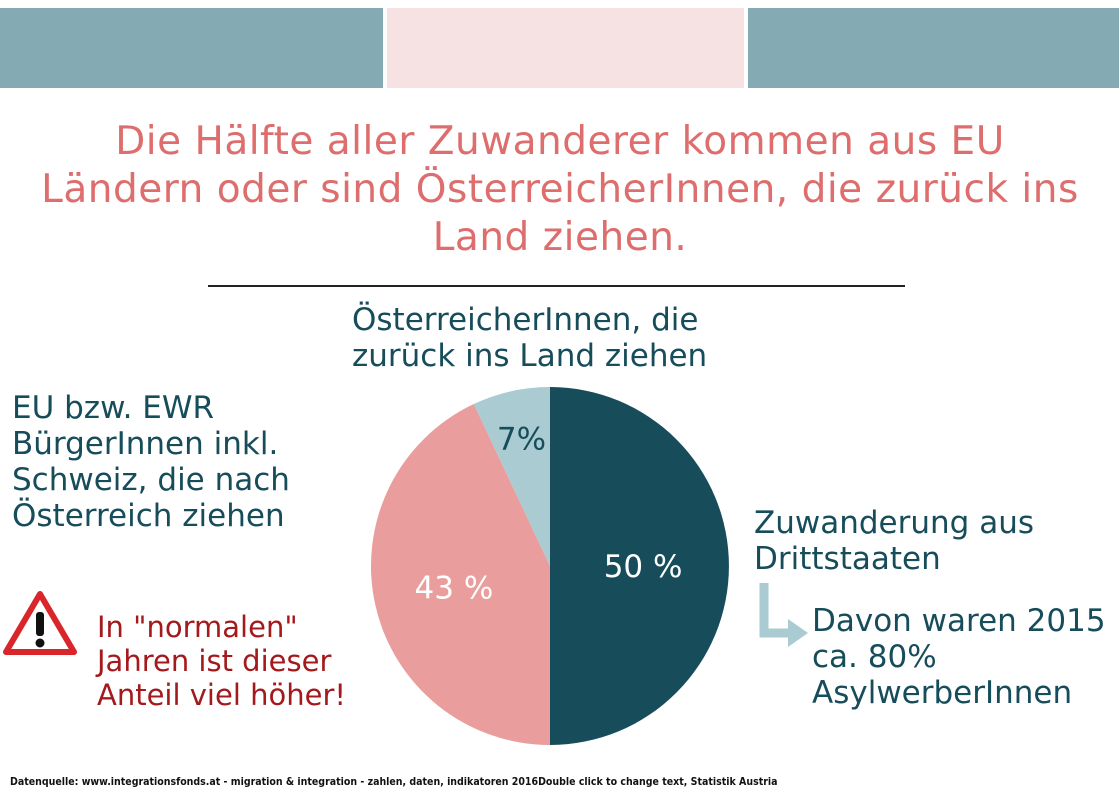  Describe the element at coordinates (643, 567) in the screenshot. I see `pie-slice-label: 50 %` at that location.